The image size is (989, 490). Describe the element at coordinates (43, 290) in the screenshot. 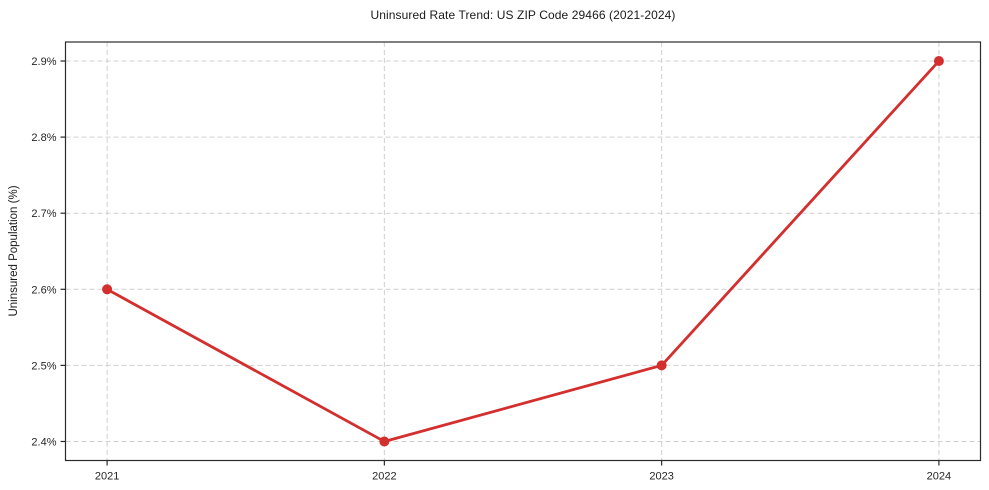

I see `y-tick-label: 2.6%` at that location.